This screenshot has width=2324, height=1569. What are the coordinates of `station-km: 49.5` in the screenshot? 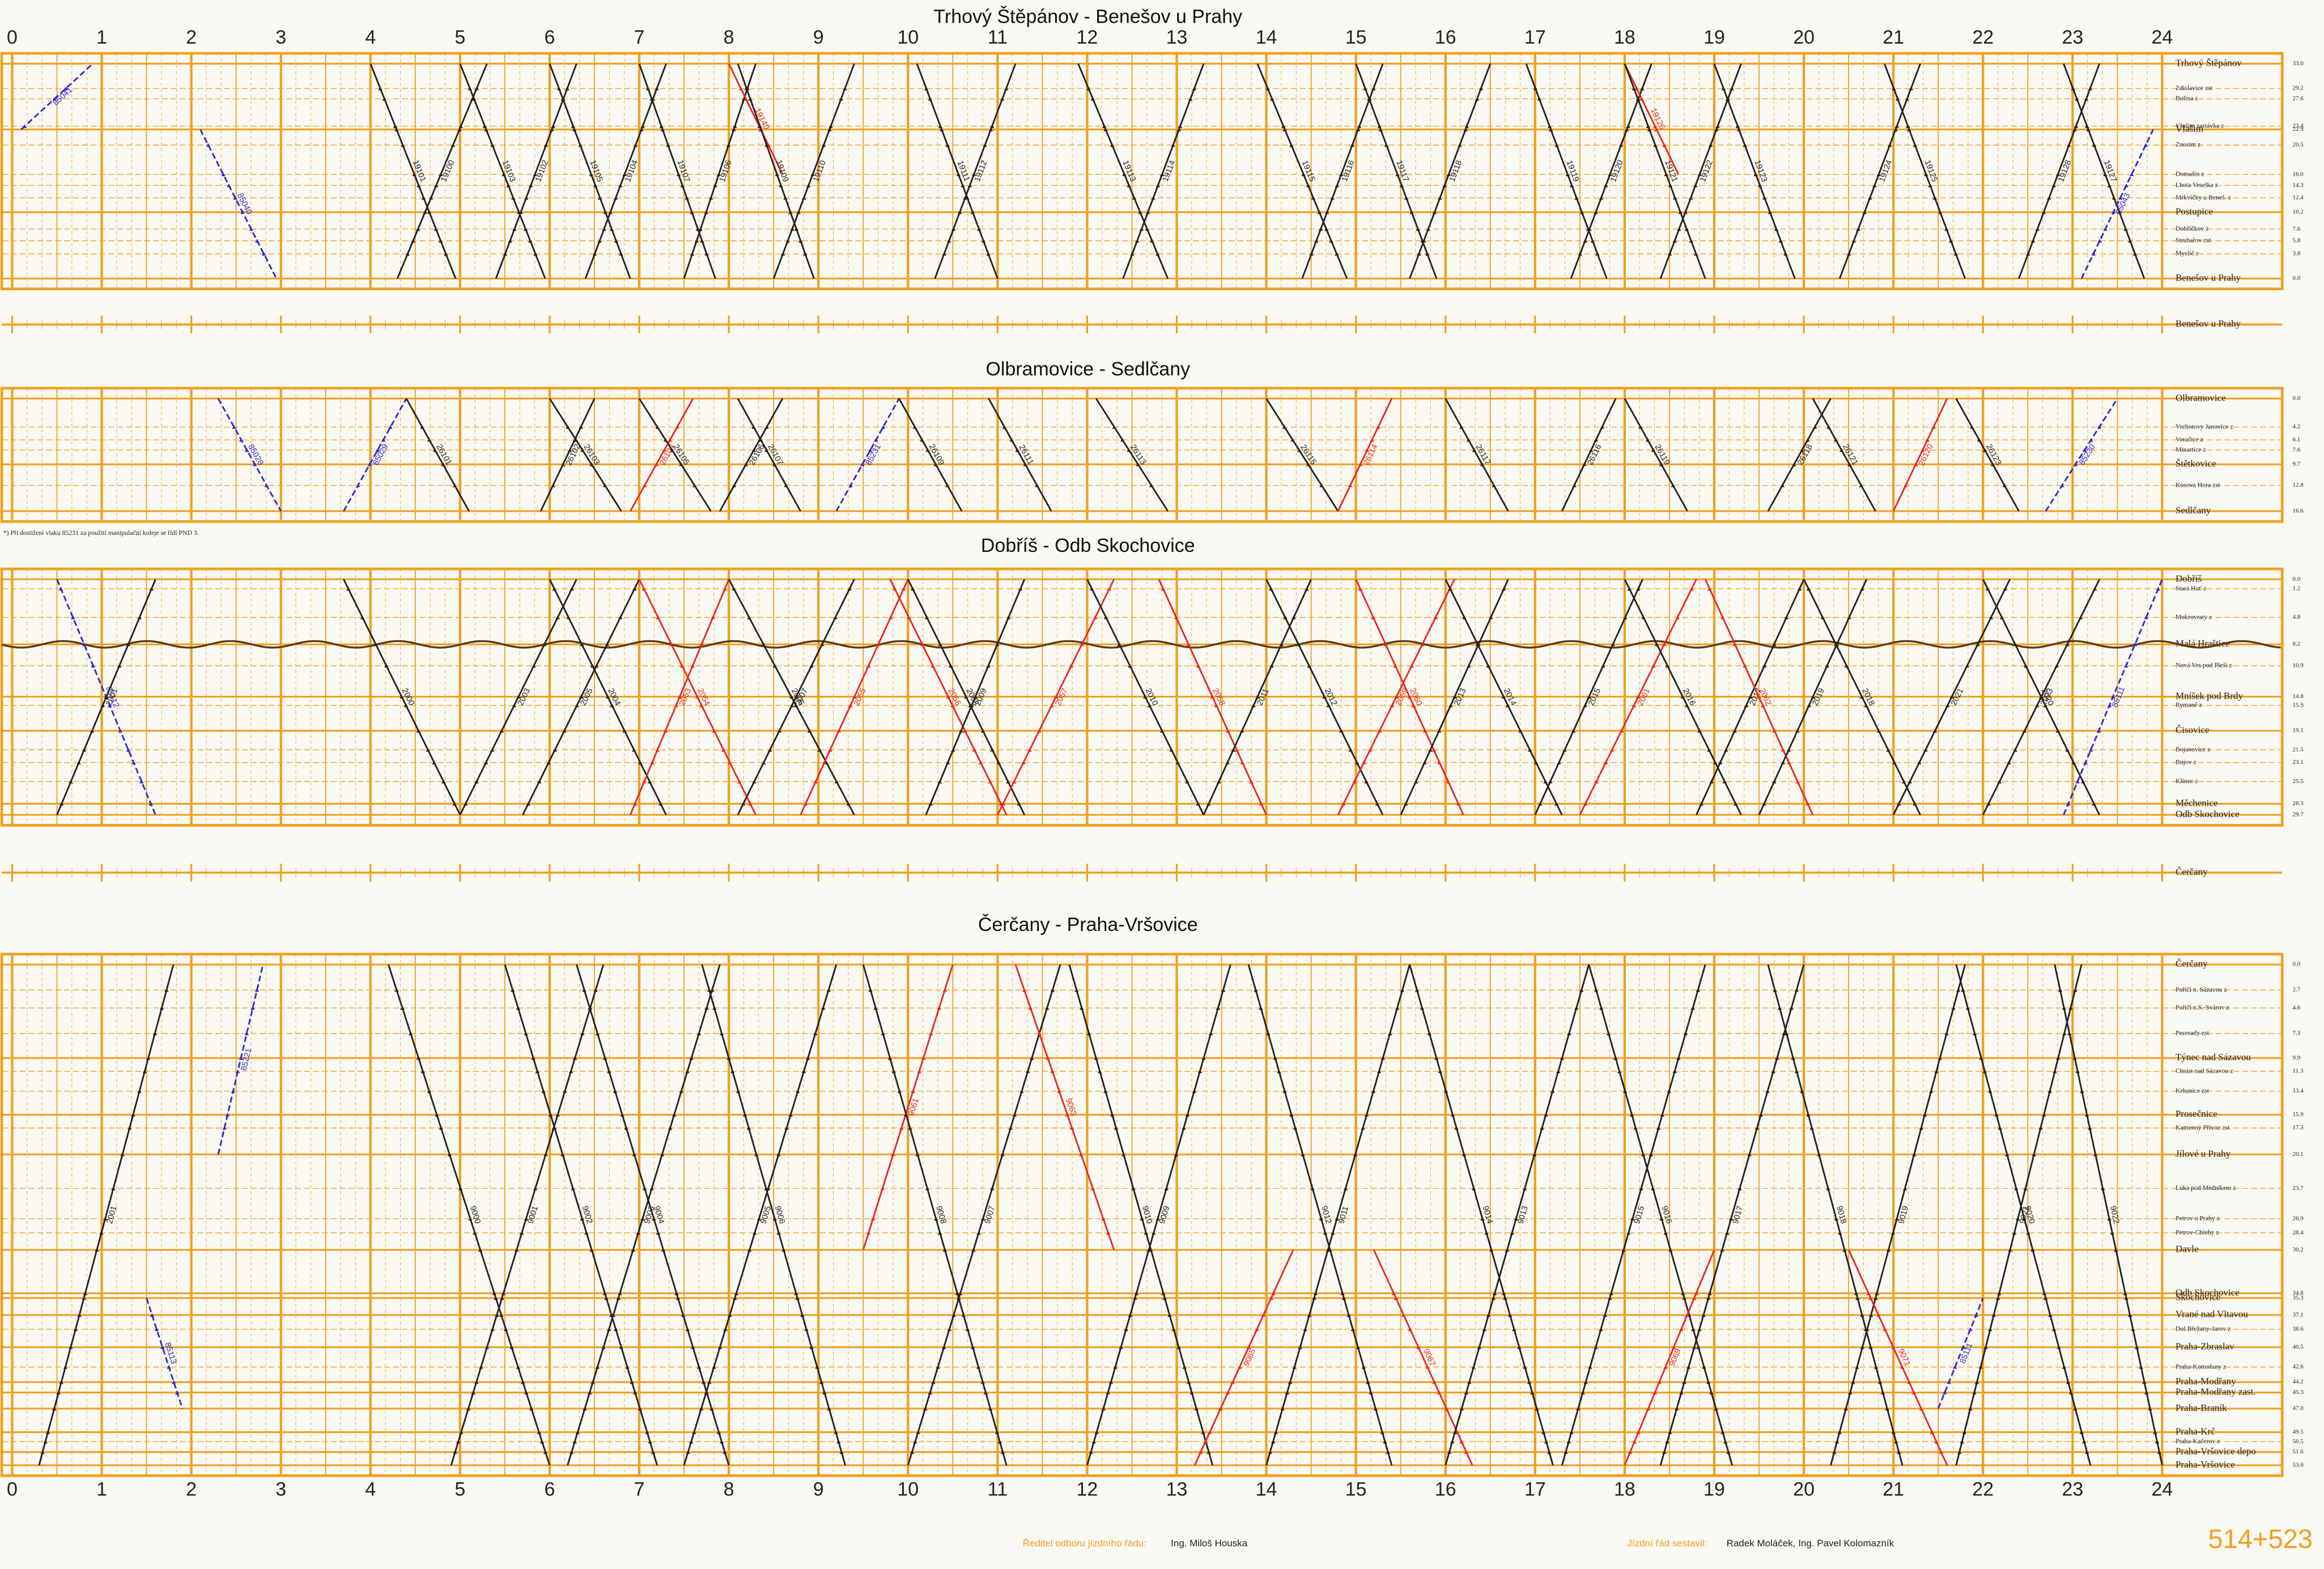 It's located at (2298, 1432).